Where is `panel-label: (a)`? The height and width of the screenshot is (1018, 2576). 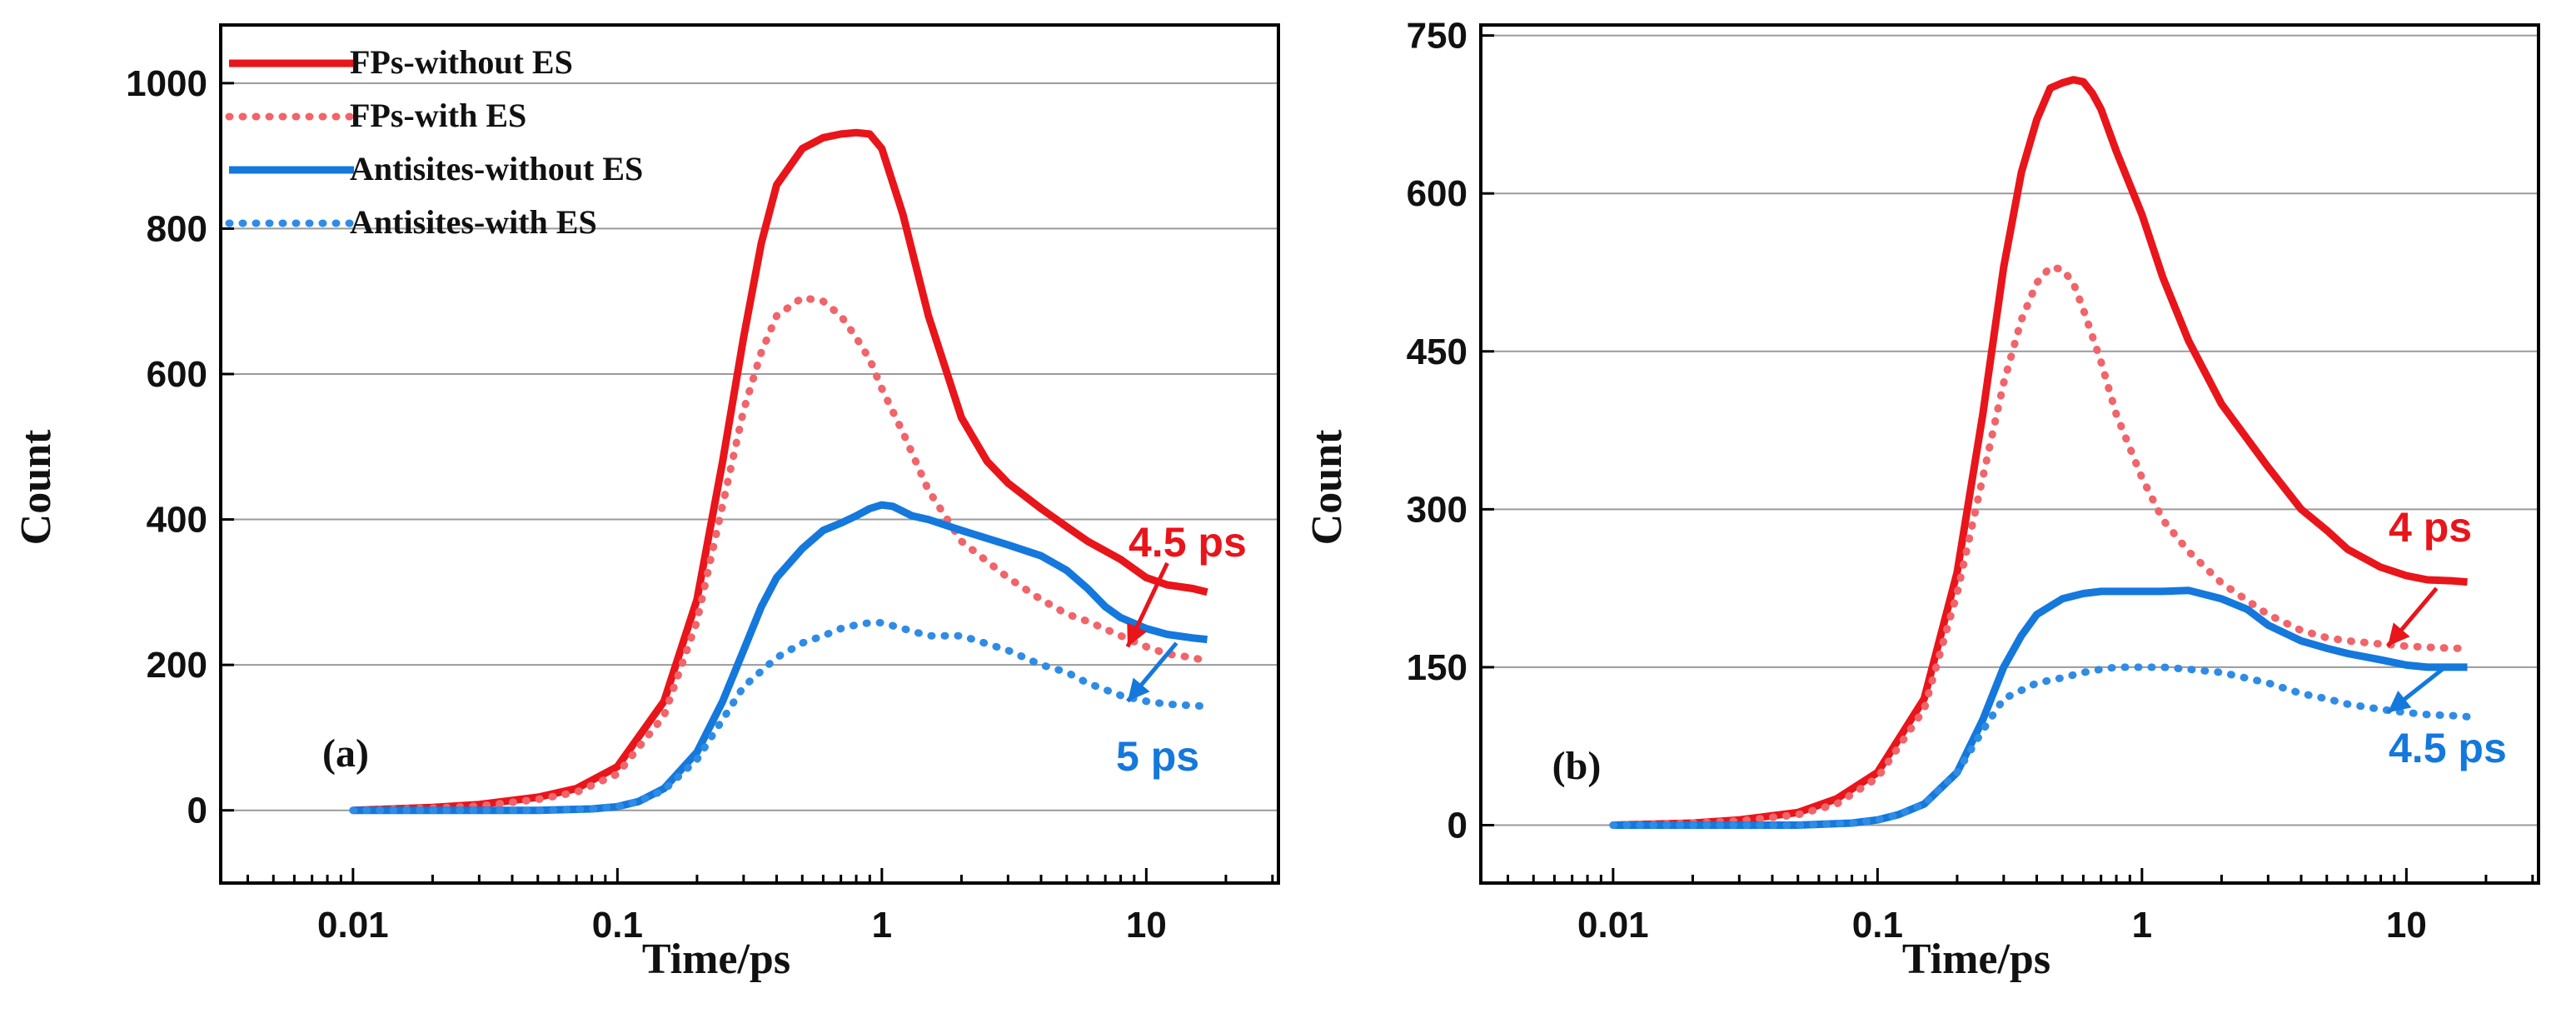 panel-label: (a) is located at coordinates (345, 753).